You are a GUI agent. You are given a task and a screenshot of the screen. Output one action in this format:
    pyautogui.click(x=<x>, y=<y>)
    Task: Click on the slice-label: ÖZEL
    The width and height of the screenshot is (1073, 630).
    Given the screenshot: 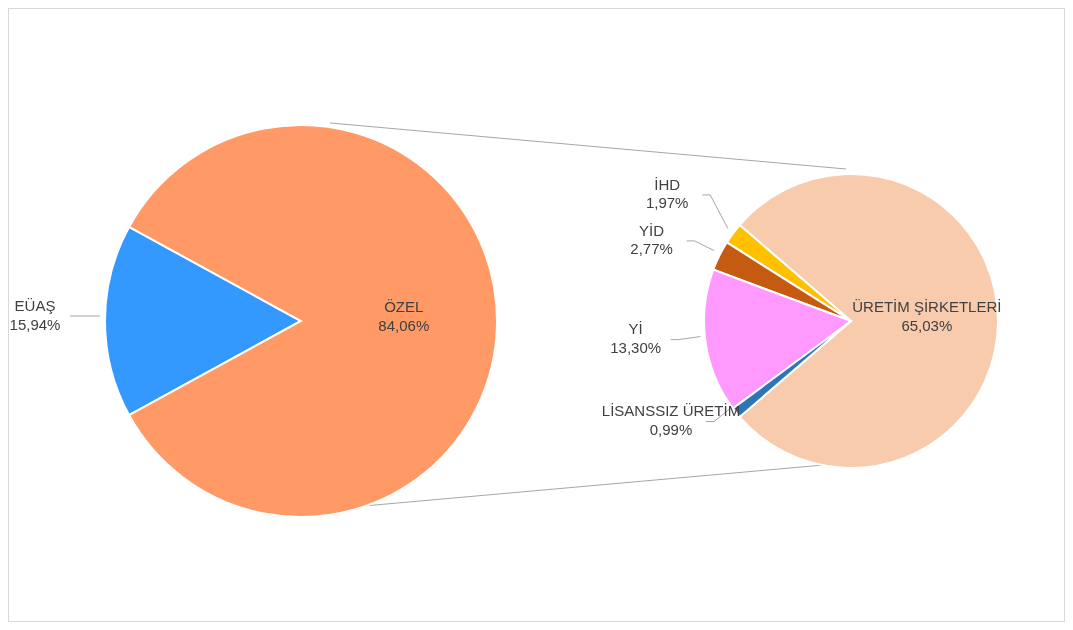 What is the action you would take?
    pyautogui.click(x=404, y=306)
    